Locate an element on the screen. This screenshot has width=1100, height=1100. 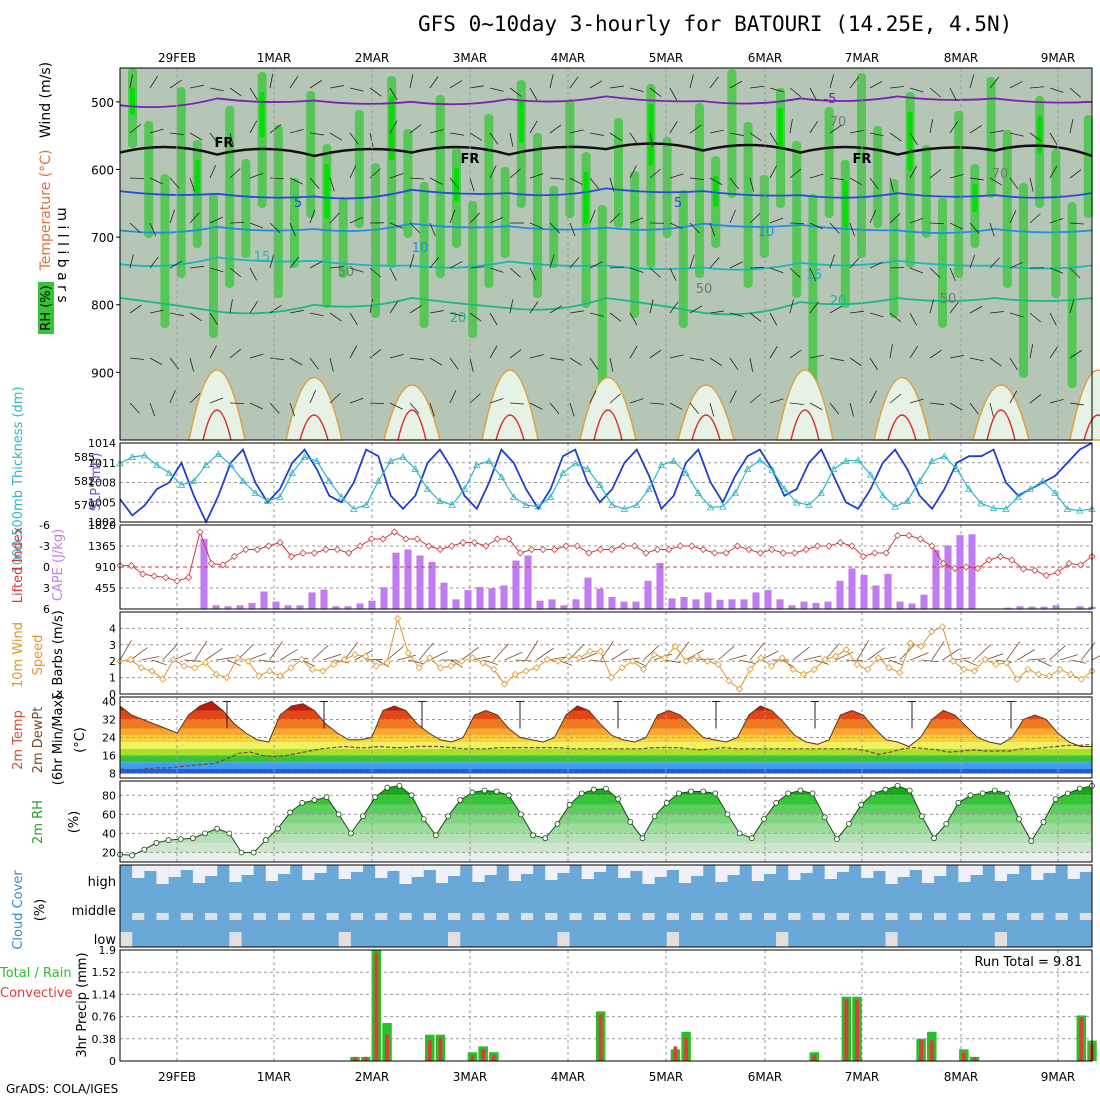
rh-band is located at coordinates (606, 857).